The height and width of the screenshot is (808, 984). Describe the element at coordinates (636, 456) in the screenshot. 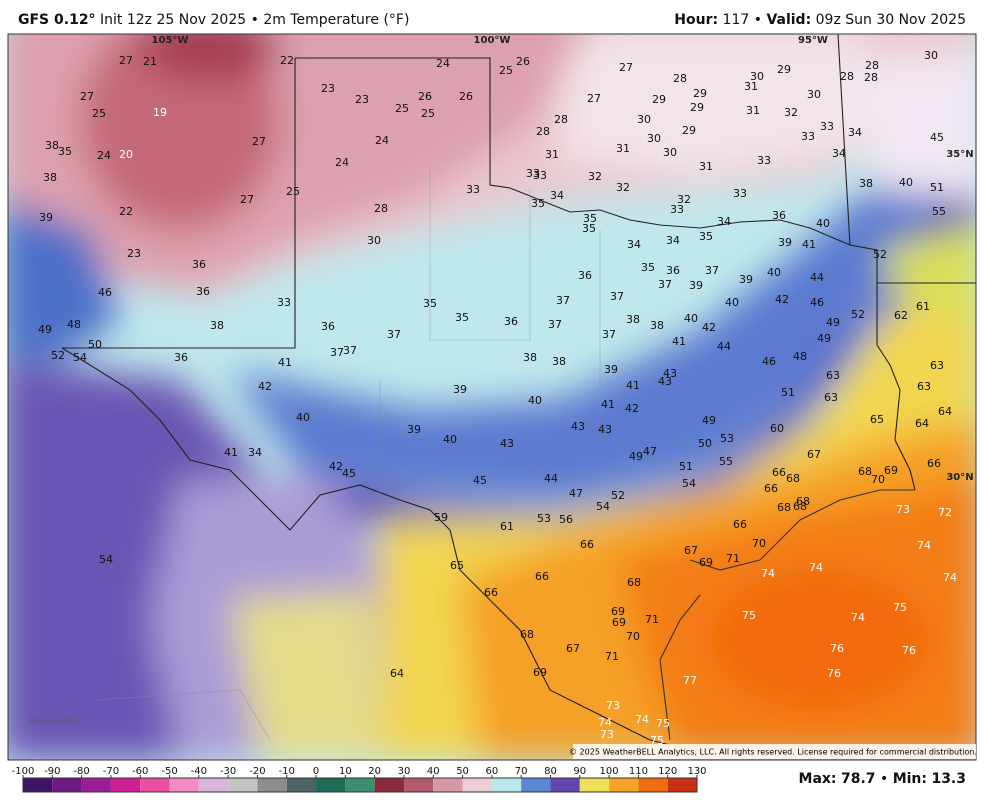

I see `station-value: 49` at that location.